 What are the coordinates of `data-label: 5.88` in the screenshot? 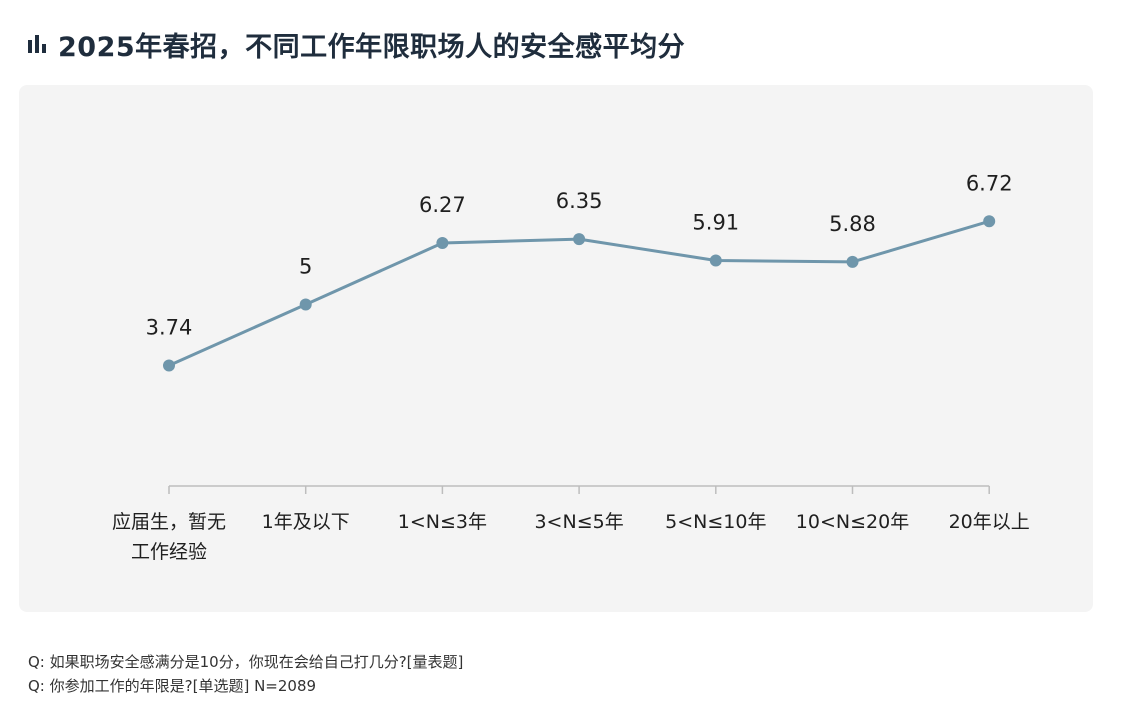 It's located at (852, 224).